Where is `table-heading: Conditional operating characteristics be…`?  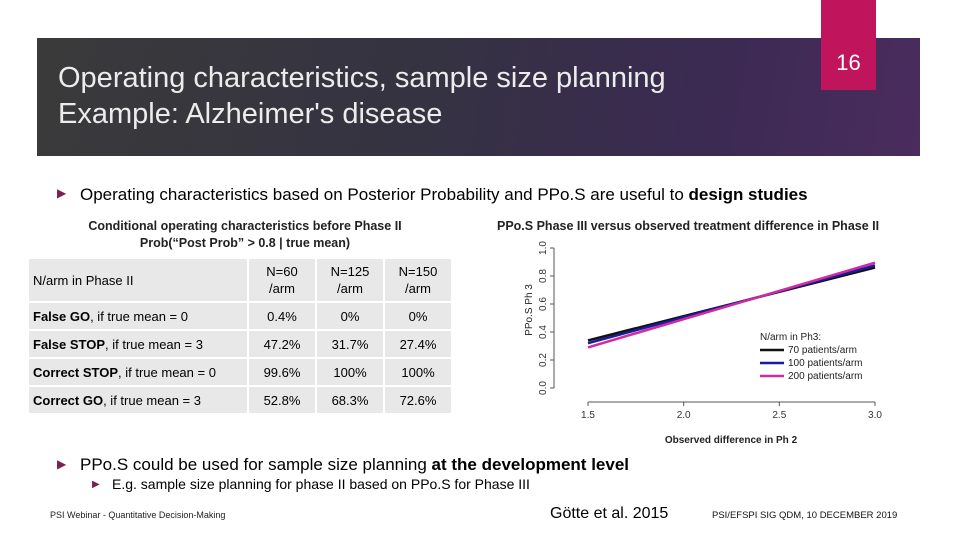
table-heading: Conditional operating characteristics be… is located at coordinates (245, 235).